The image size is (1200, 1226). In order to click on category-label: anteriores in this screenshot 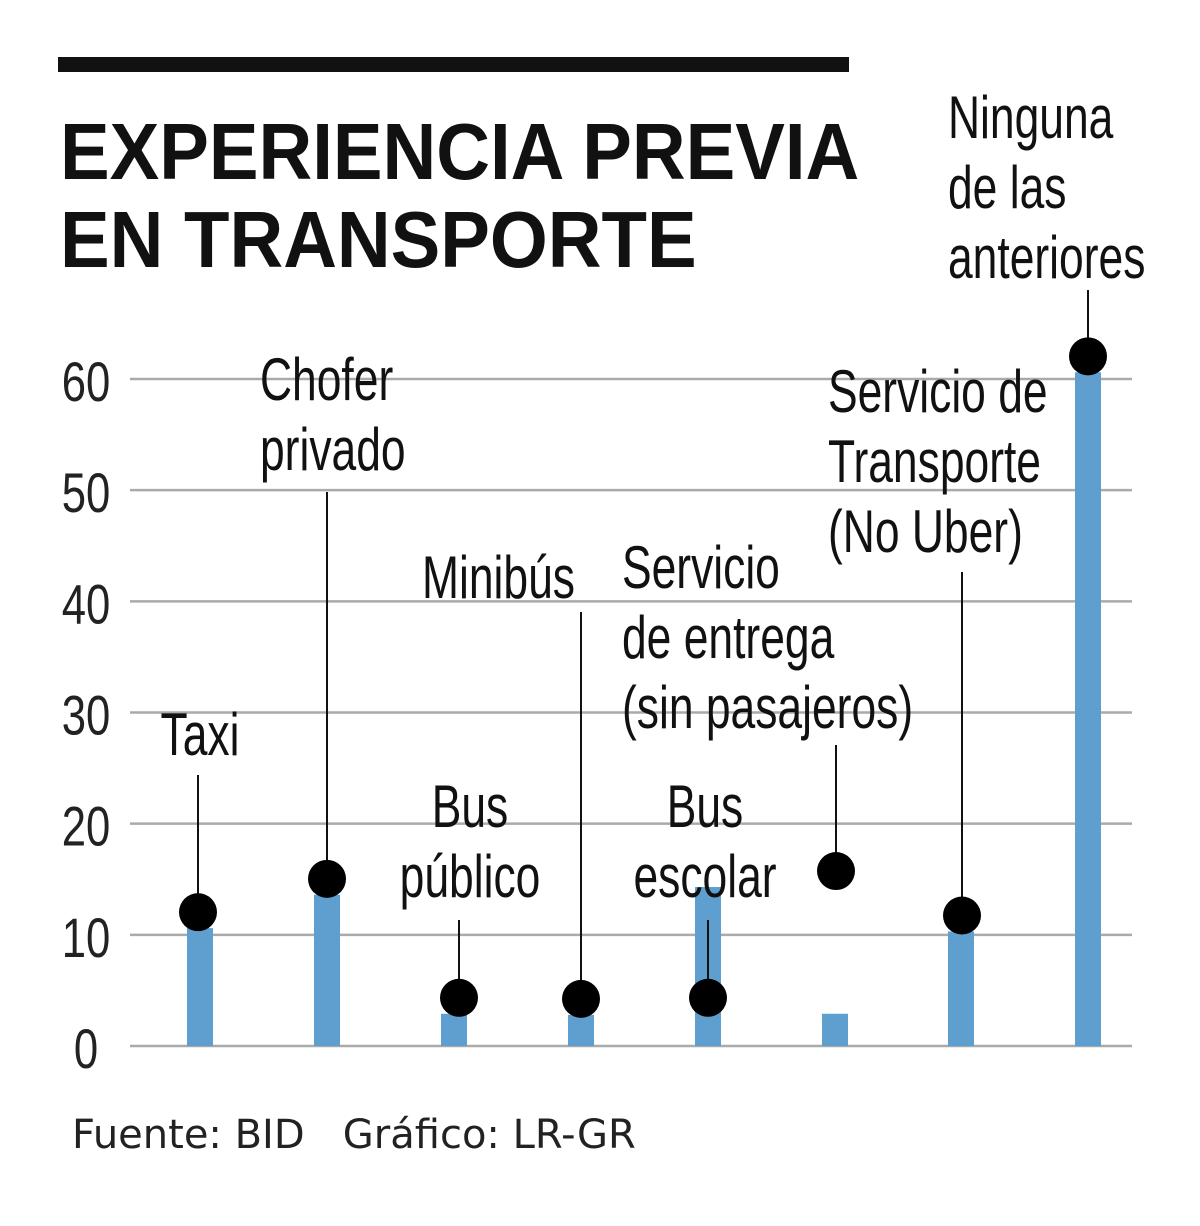, I will do `click(1046, 258)`.